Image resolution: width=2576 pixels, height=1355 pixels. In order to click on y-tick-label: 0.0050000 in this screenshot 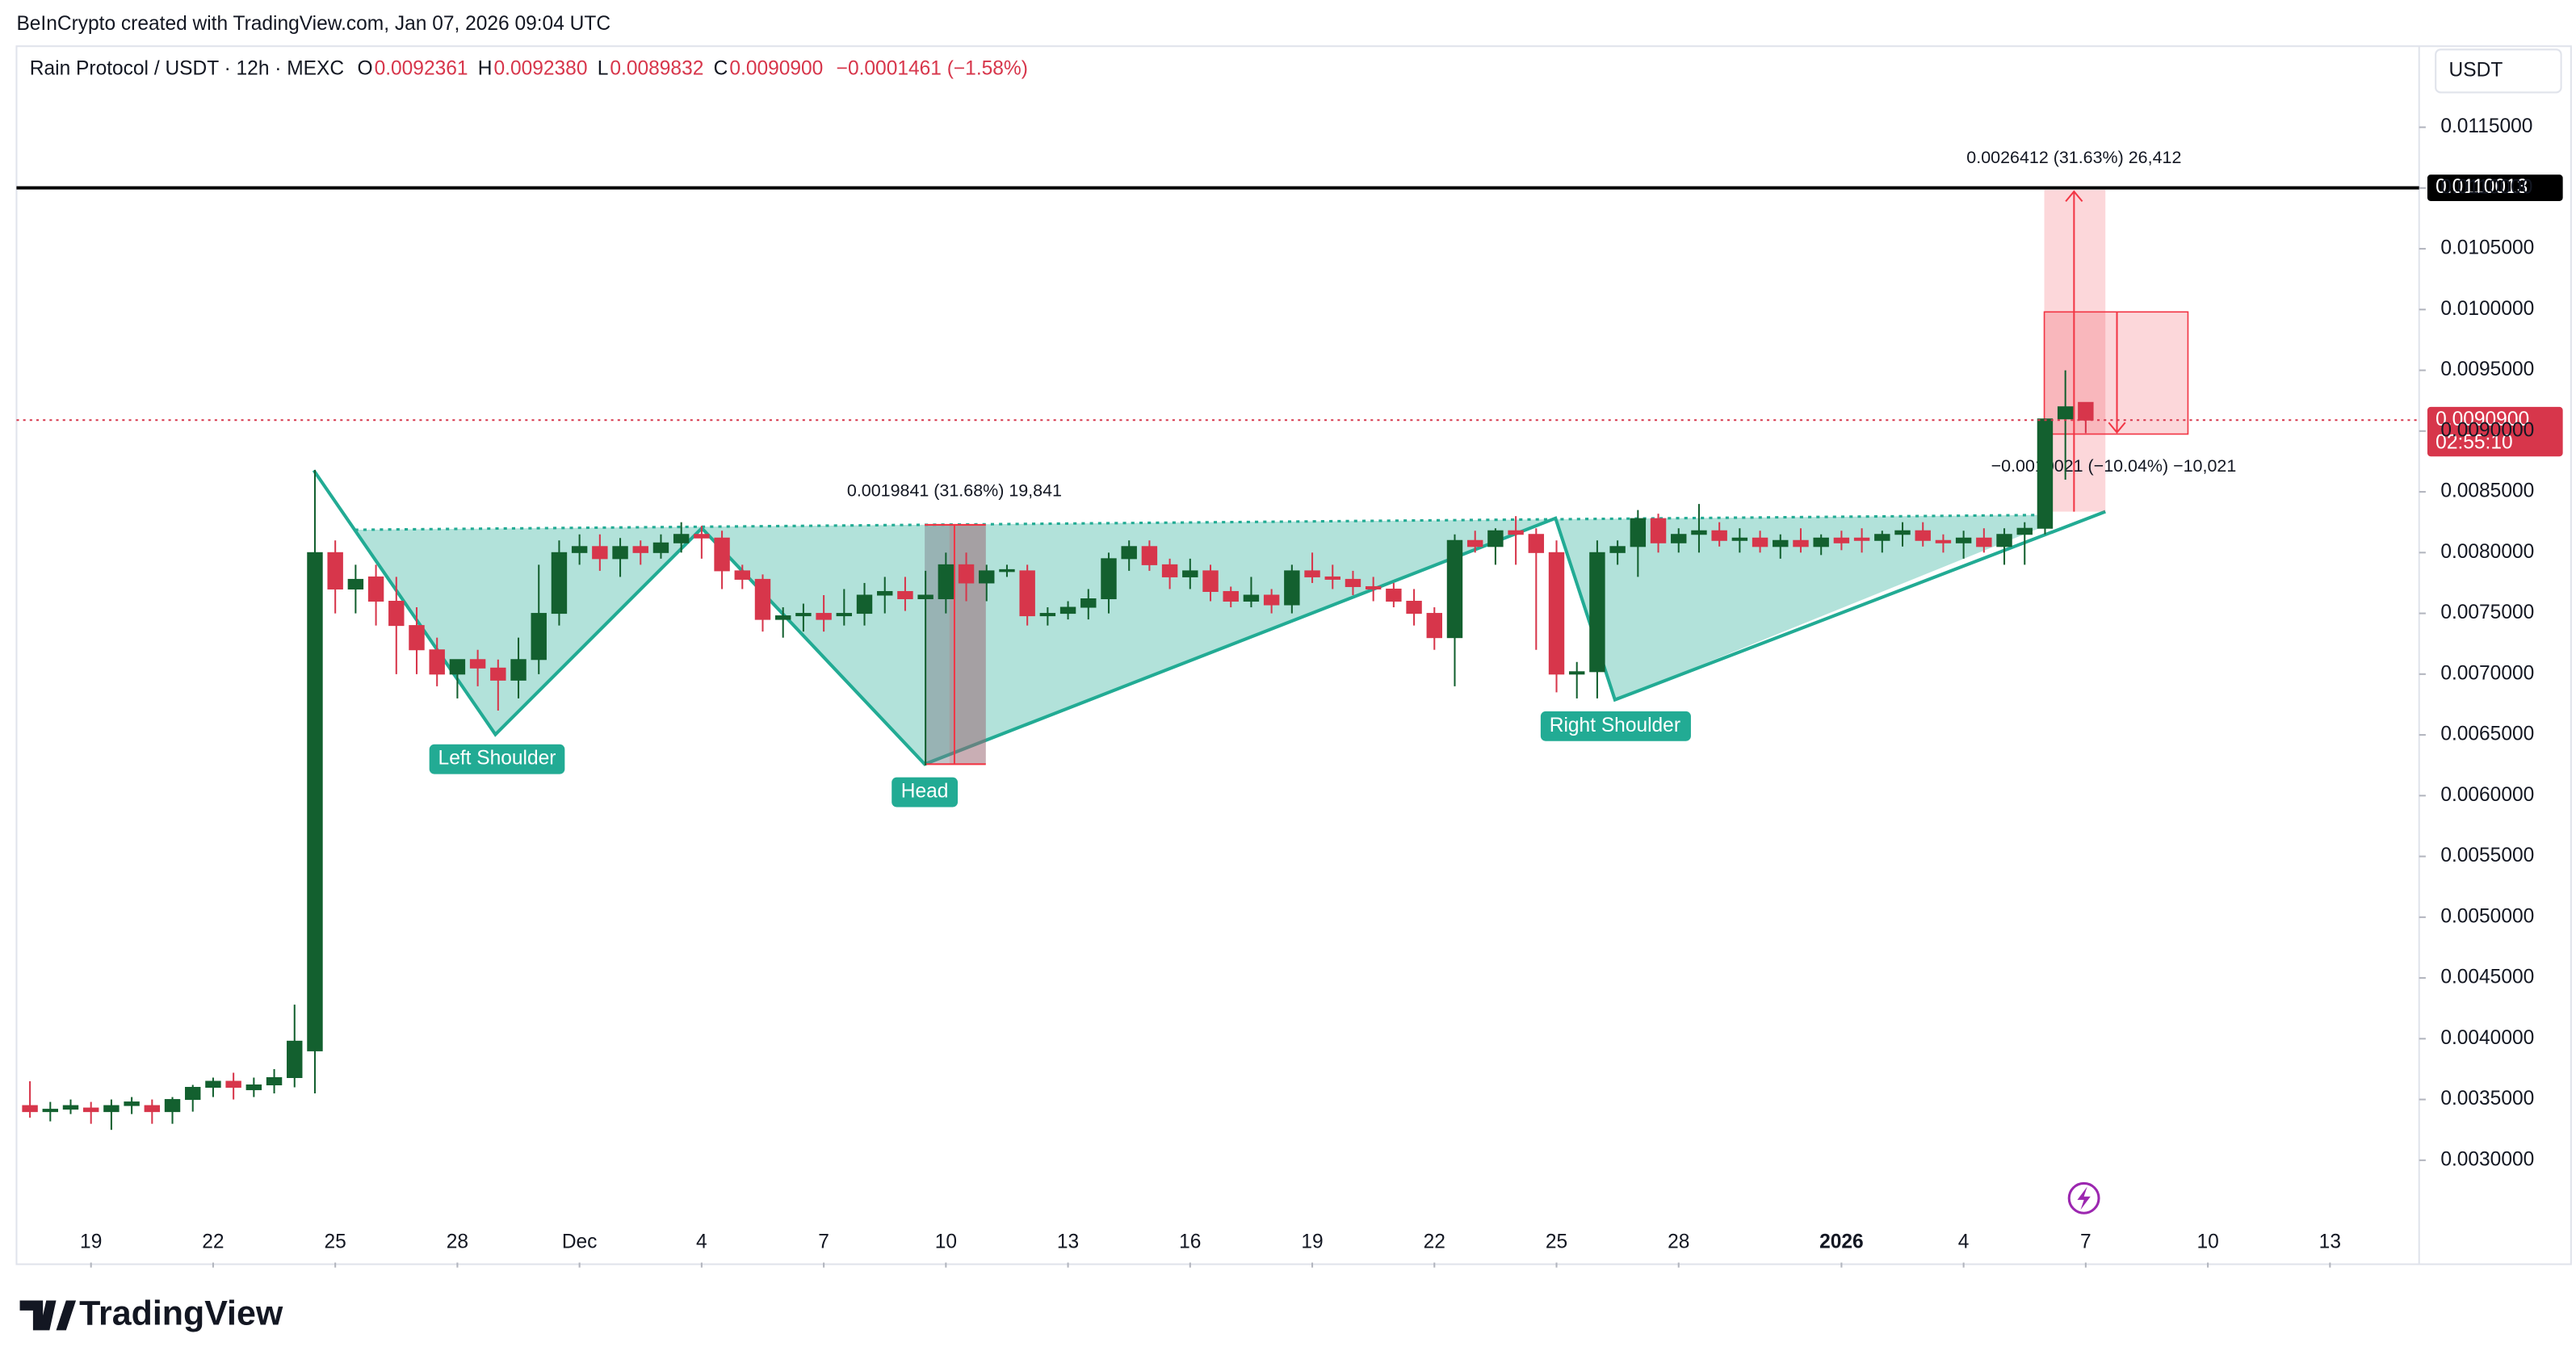, I will do `click(2487, 916)`.